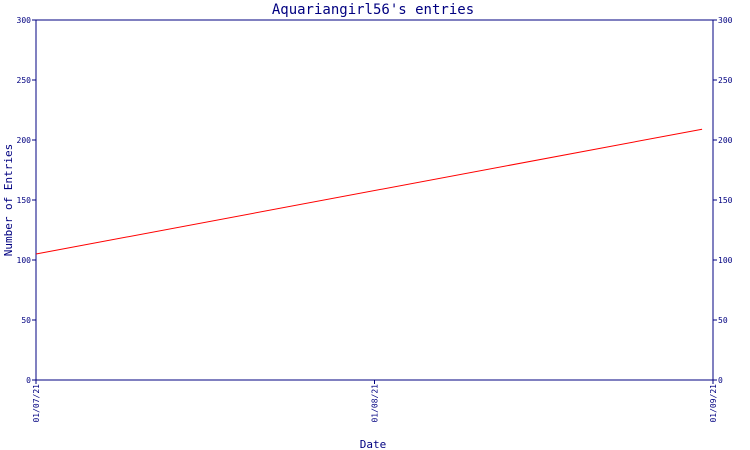 The width and height of the screenshot is (750, 450). Describe the element at coordinates (725, 140) in the screenshot. I see `y-tick-label-right: 200` at that location.